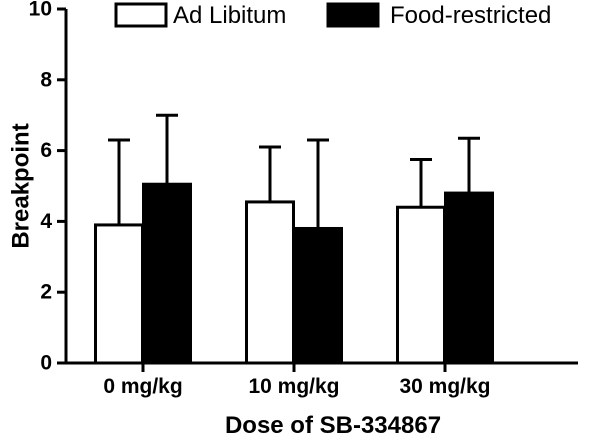 Image resolution: width=600 pixels, height=440 pixels. What do you see at coordinates (333, 425) in the screenshot?
I see `x-axis-title: Dose of SB-334867` at bounding box center [333, 425].